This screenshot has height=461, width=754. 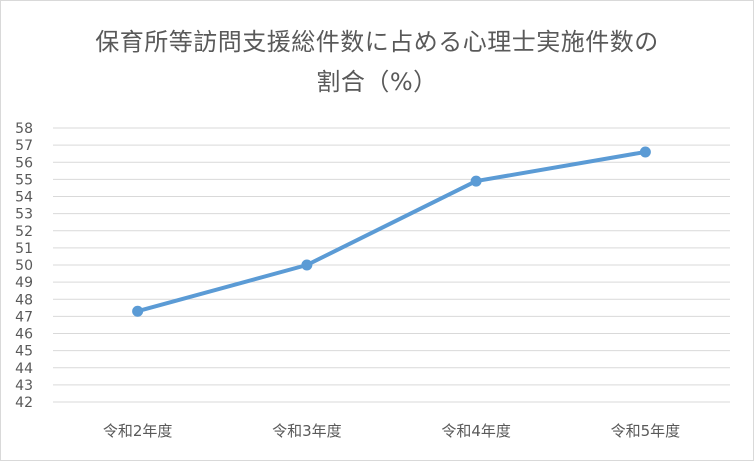 What do you see at coordinates (307, 431) in the screenshot?
I see `x-category-label-2: 令和3年度` at bounding box center [307, 431].